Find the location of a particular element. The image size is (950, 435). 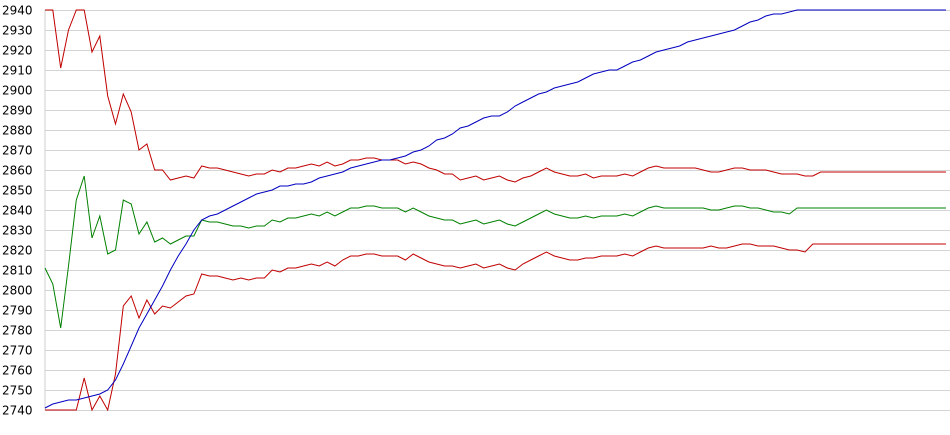

y-tick-label: 2840 is located at coordinates (17, 211).